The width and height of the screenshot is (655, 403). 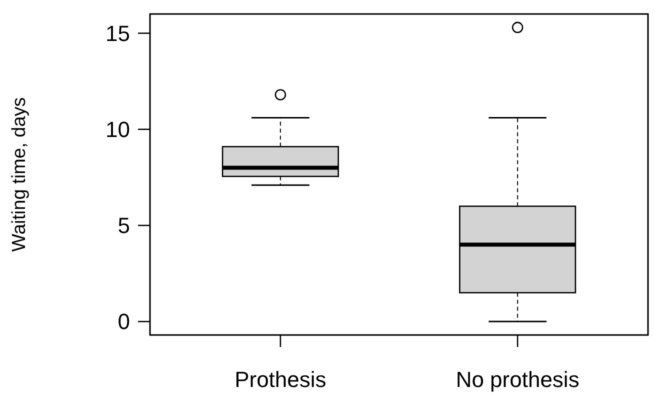 What do you see at coordinates (280, 379) in the screenshot?
I see `x-tick-label: Prothesis` at bounding box center [280, 379].